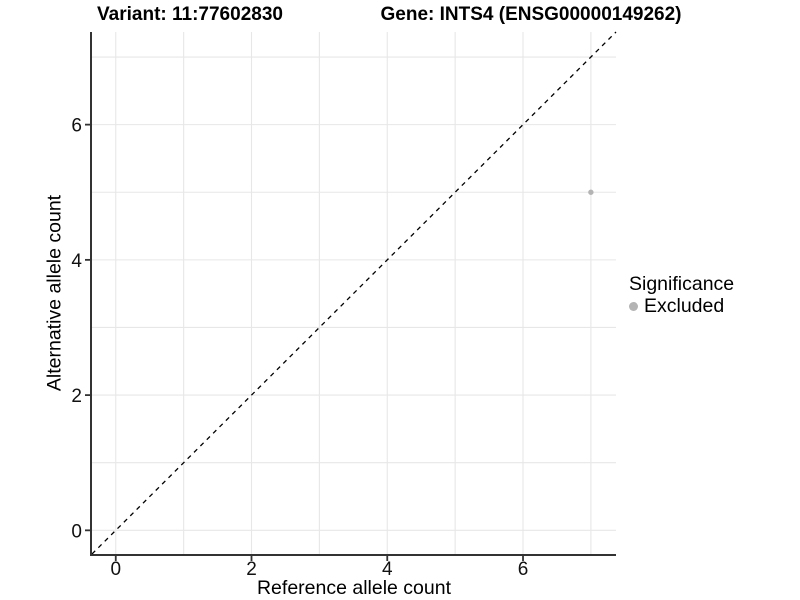 The image size is (800, 600). Describe the element at coordinates (591, 192) in the screenshot. I see `data-point` at that location.